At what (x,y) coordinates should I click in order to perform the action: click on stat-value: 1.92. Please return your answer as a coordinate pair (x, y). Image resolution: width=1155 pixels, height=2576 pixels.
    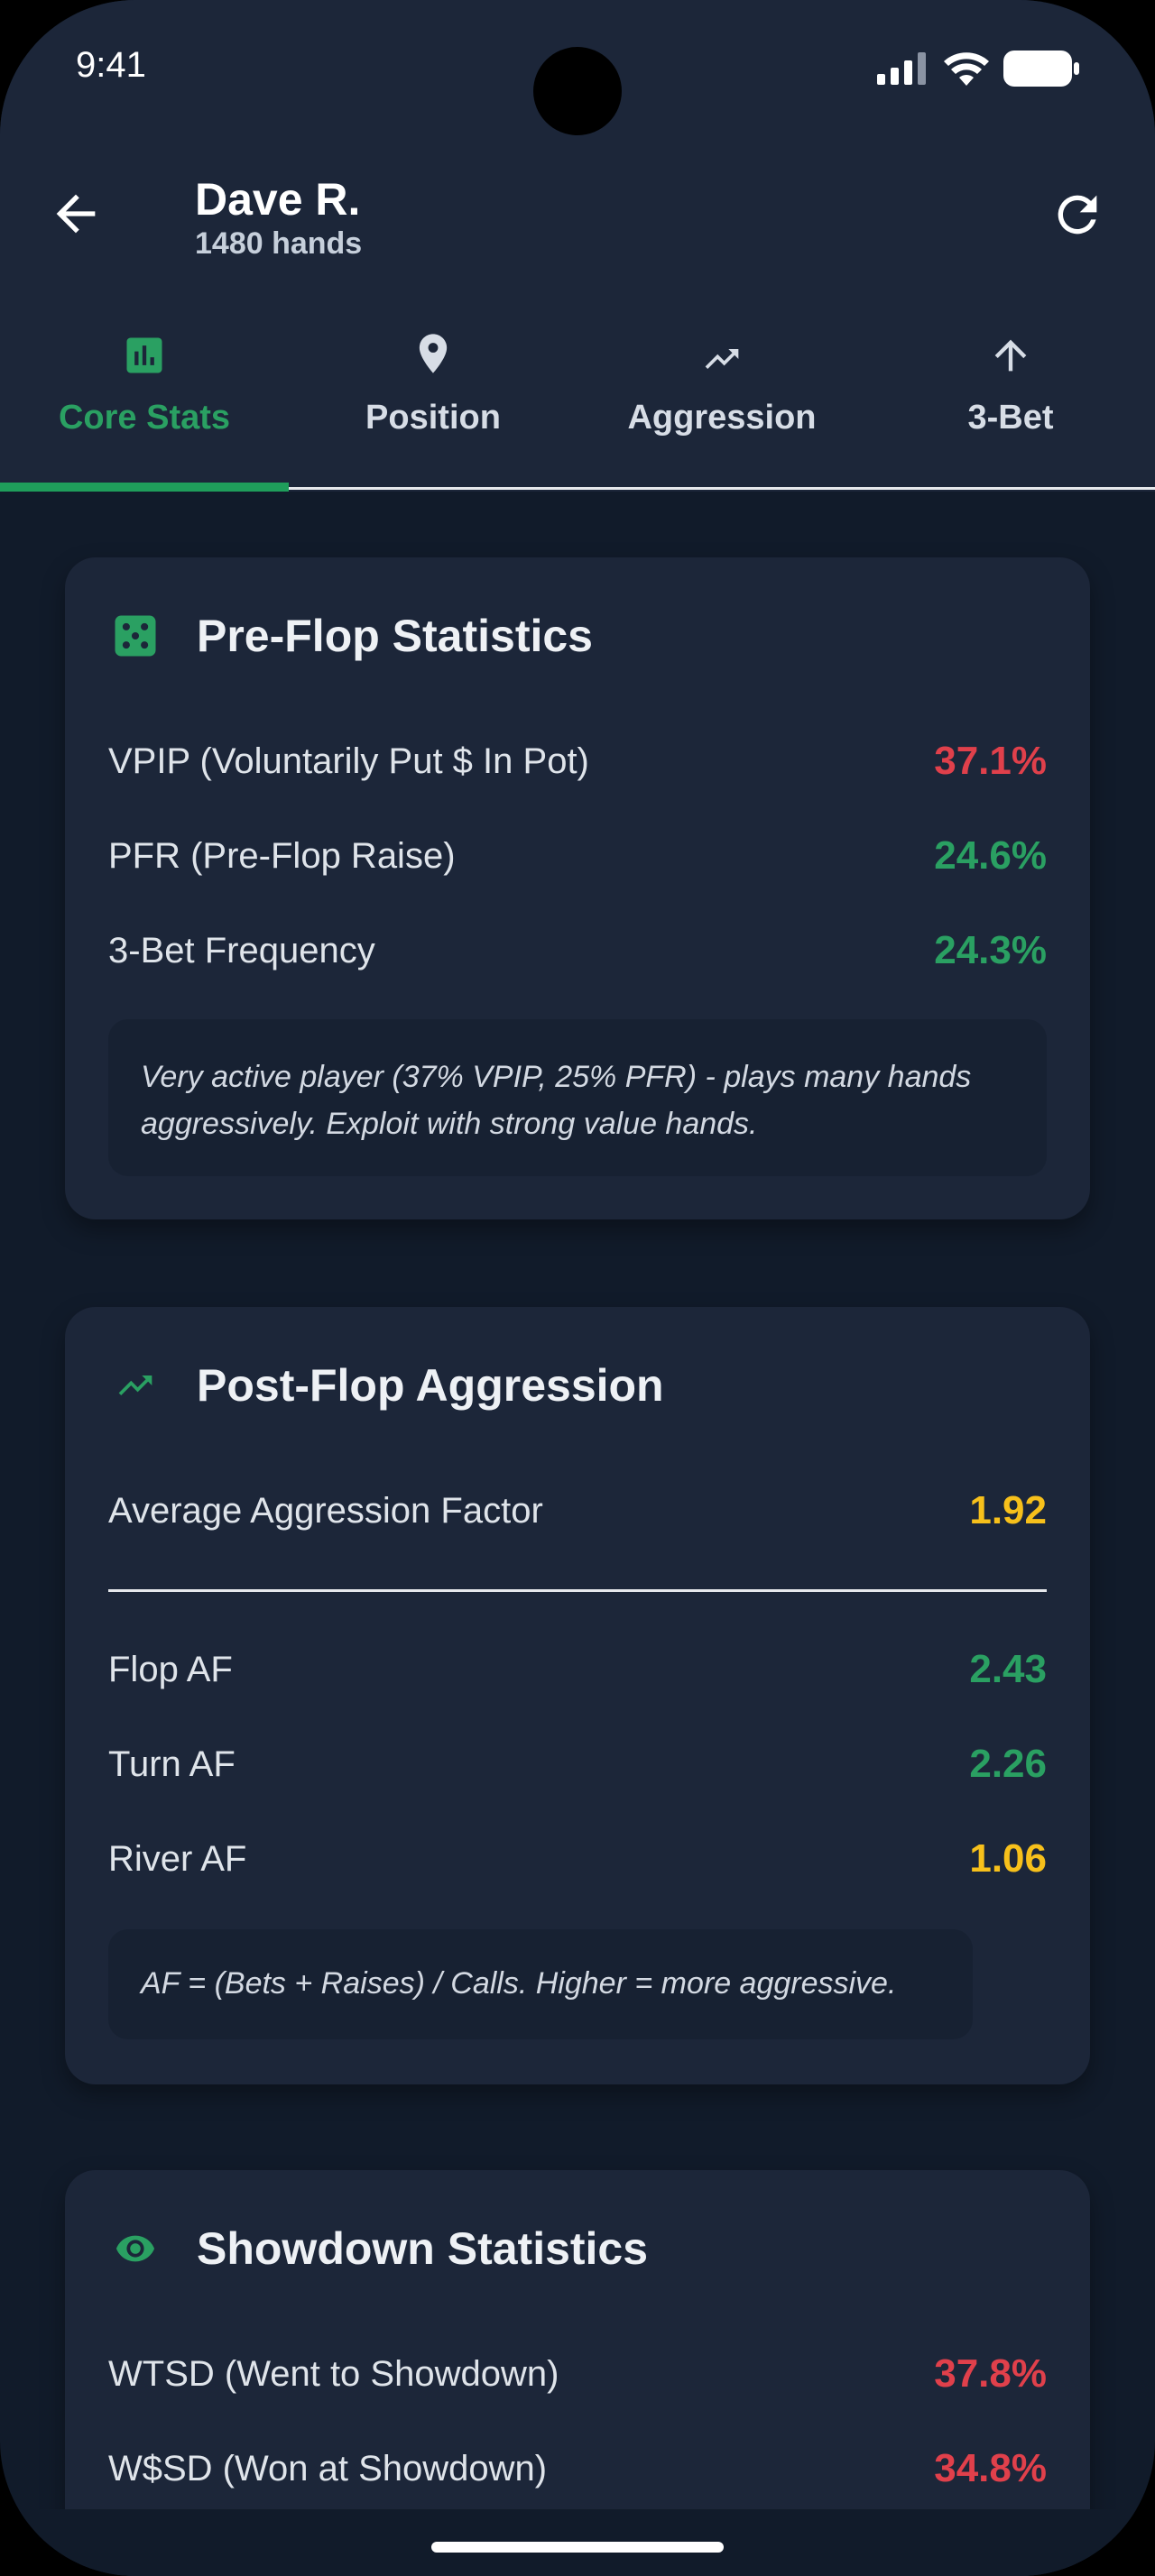
    Looking at the image, I should click on (1008, 1510).